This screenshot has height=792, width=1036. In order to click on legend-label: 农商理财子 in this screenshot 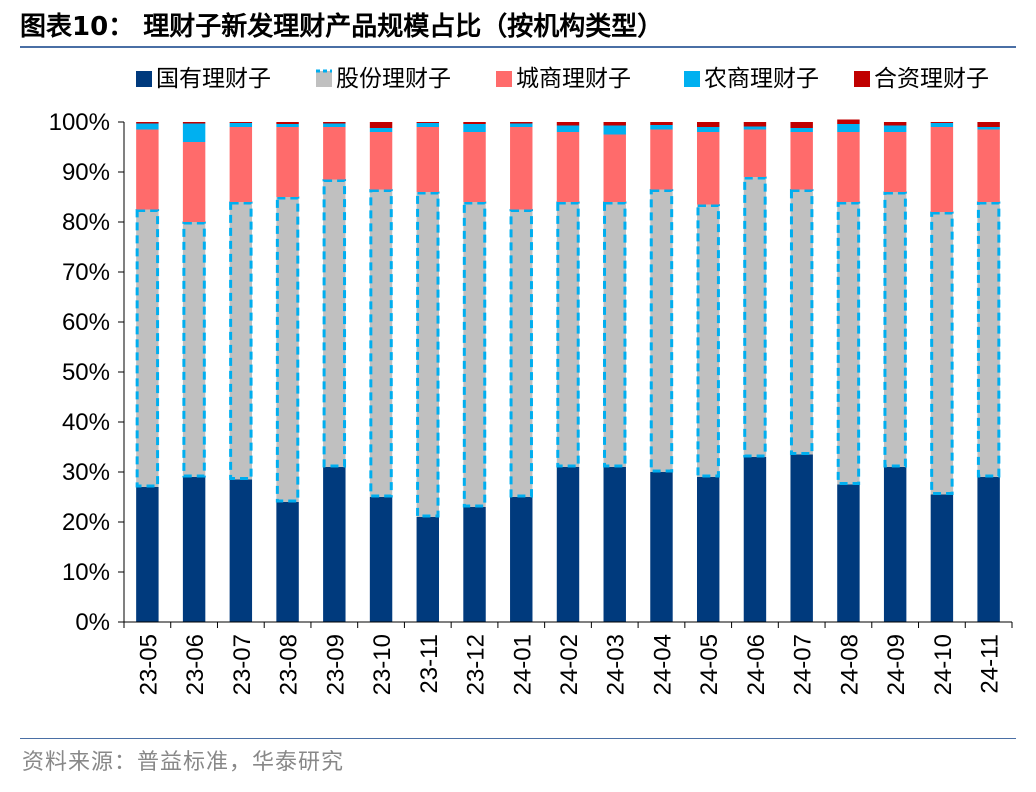, I will do `click(761, 79)`.